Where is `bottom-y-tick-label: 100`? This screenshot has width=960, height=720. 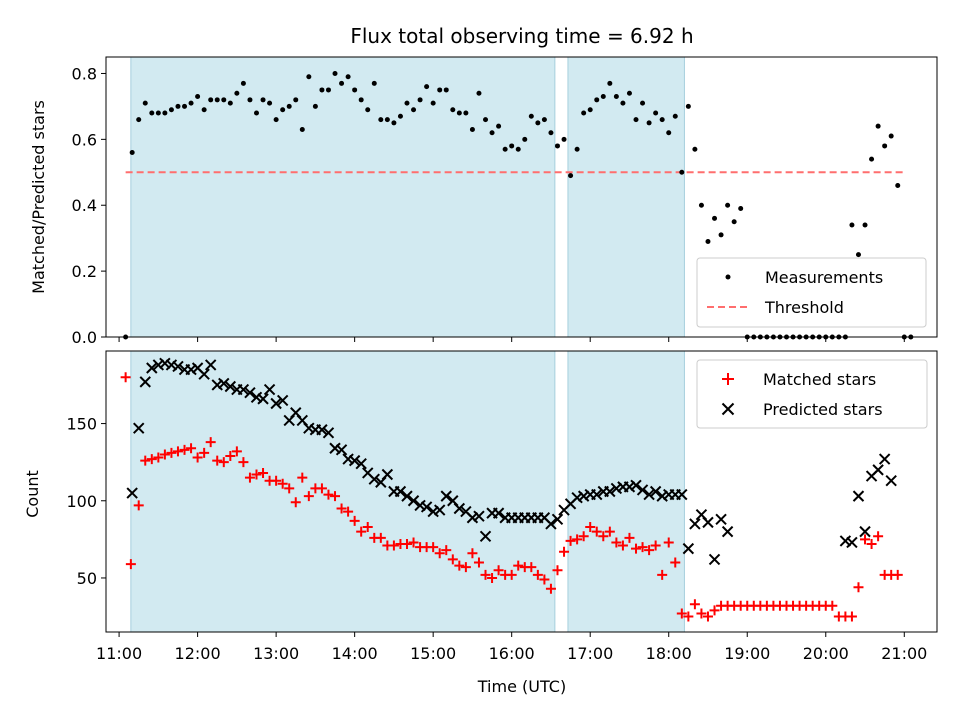 bottom-y-tick-label: 100 is located at coordinates (81, 501).